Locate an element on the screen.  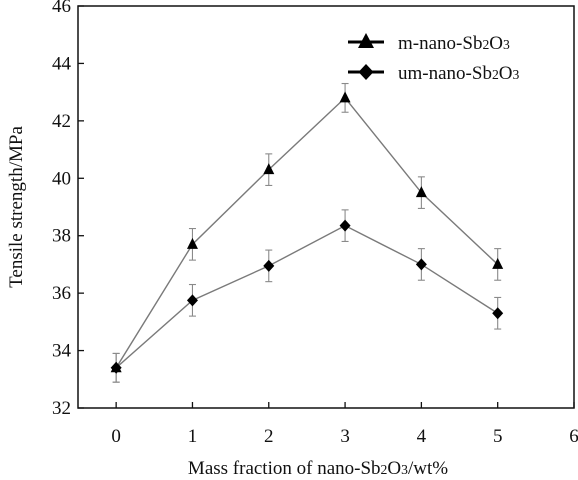
y-tick-label: 36 is located at coordinates (61, 293).